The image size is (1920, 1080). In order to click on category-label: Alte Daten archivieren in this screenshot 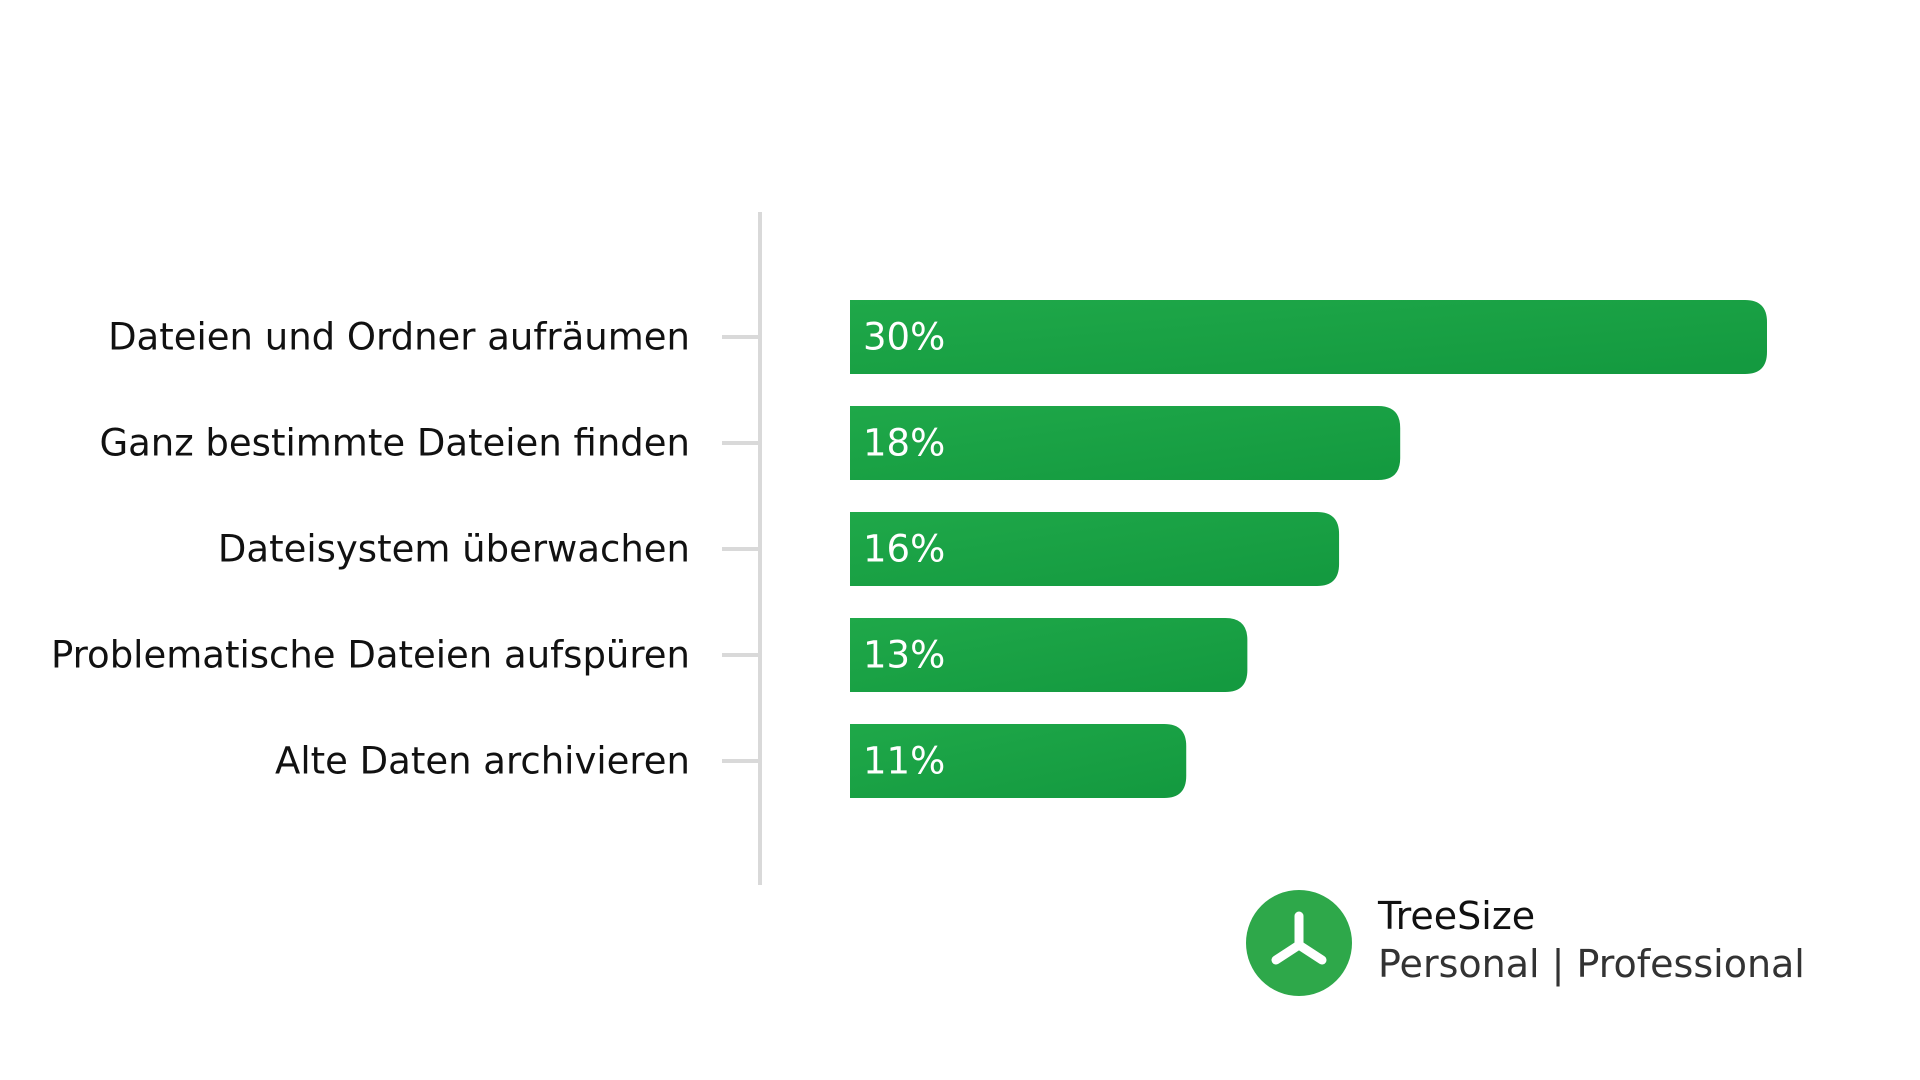, I will do `click(482, 761)`.